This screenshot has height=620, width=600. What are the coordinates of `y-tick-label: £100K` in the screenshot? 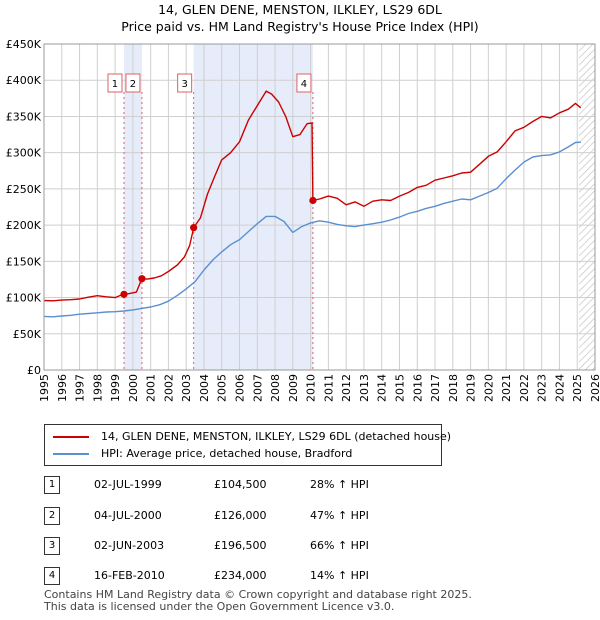 It's located at (24, 298).